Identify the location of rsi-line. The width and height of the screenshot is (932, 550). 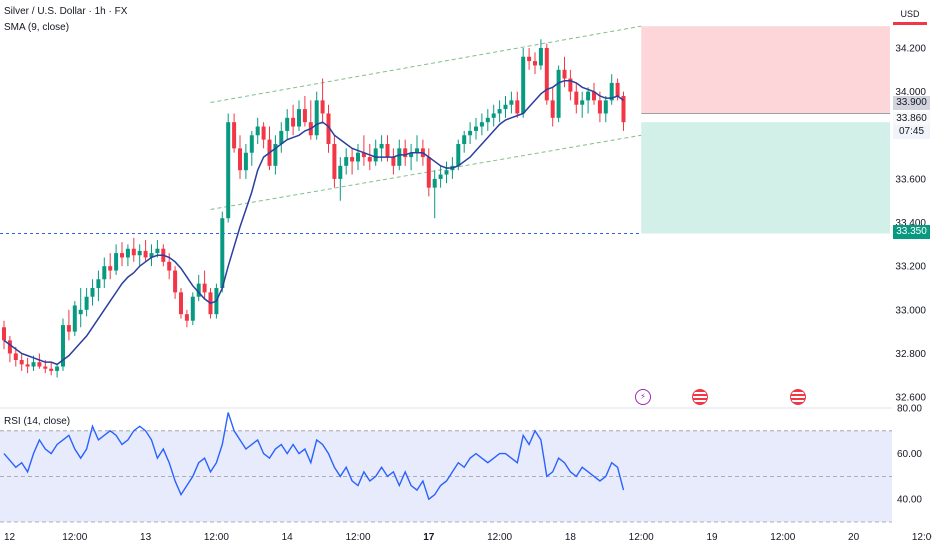
(314, 456).